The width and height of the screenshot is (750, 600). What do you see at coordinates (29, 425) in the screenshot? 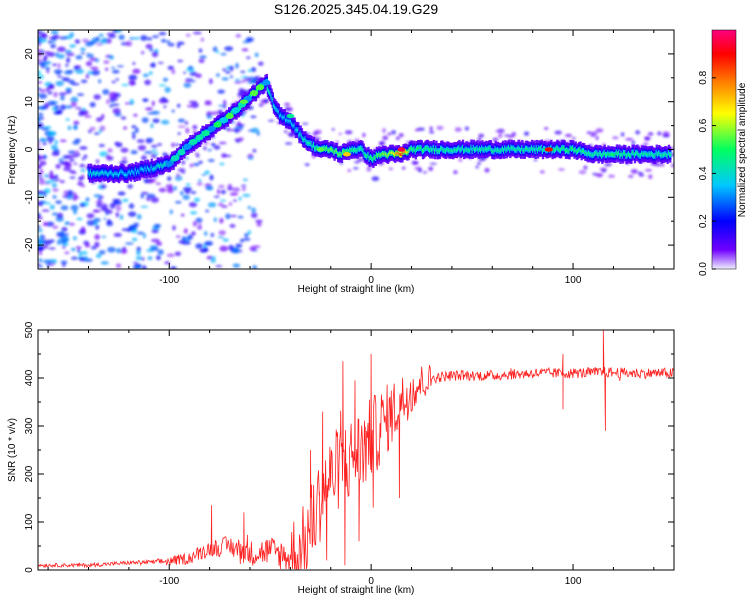
I see `y-tick-label: 300` at bounding box center [29, 425].